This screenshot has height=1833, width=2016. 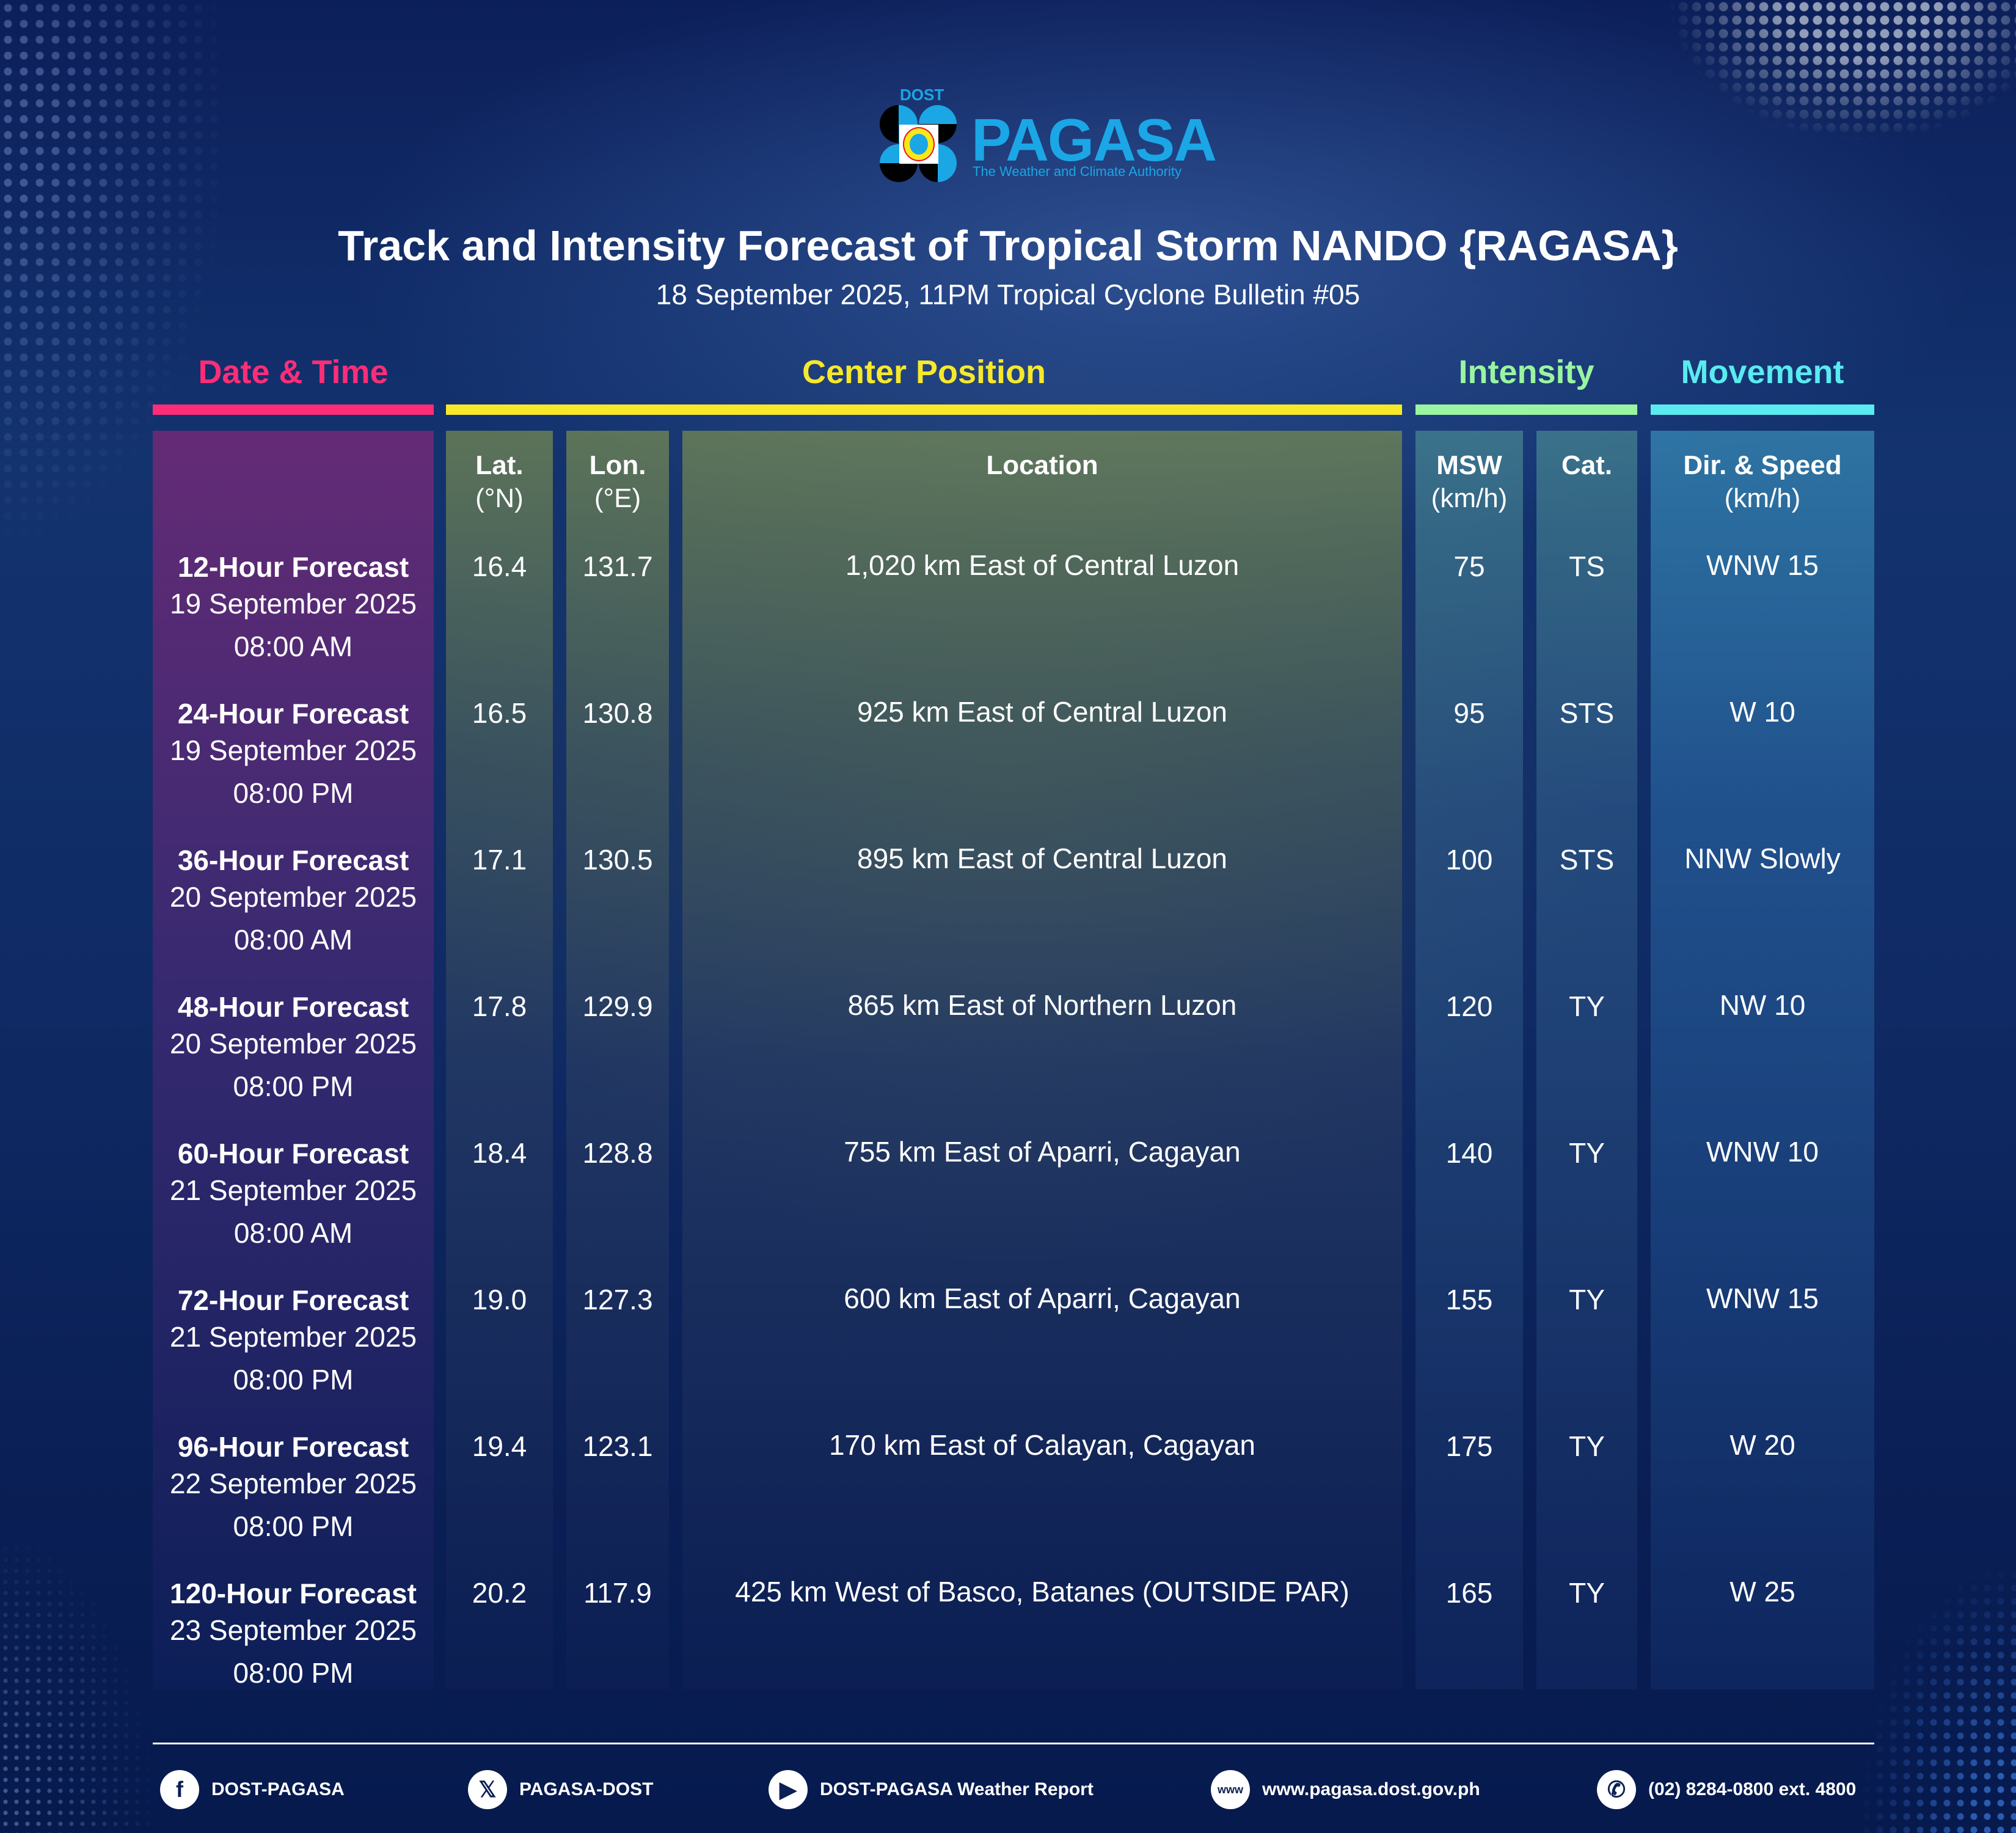 What do you see at coordinates (293, 1593) in the screenshot?
I see `forecast-period: 120-Hour Forecast` at bounding box center [293, 1593].